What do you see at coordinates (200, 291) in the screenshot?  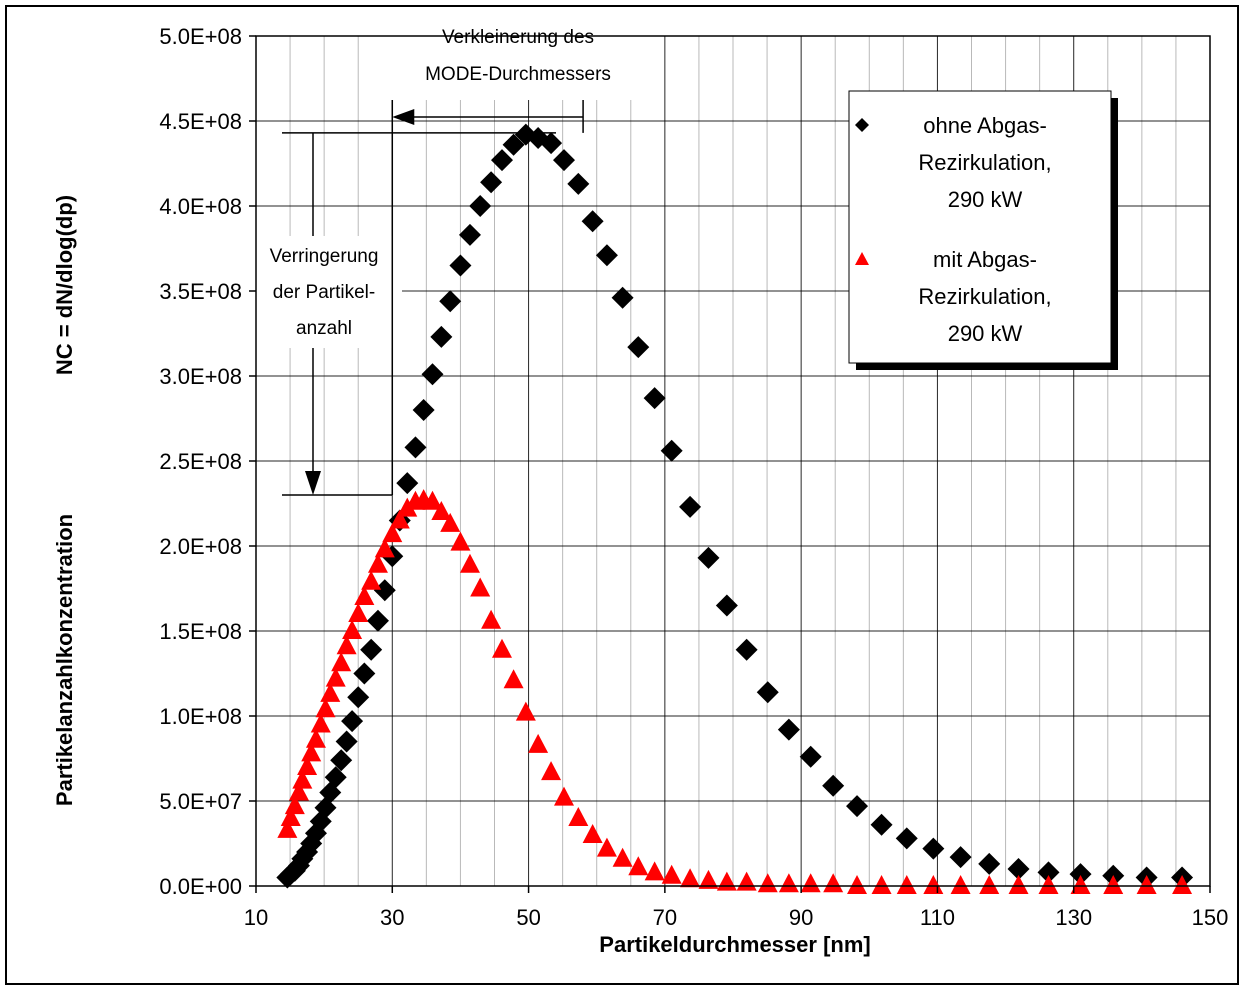 I see `y-tick-label: 3.5E+08` at bounding box center [200, 291].